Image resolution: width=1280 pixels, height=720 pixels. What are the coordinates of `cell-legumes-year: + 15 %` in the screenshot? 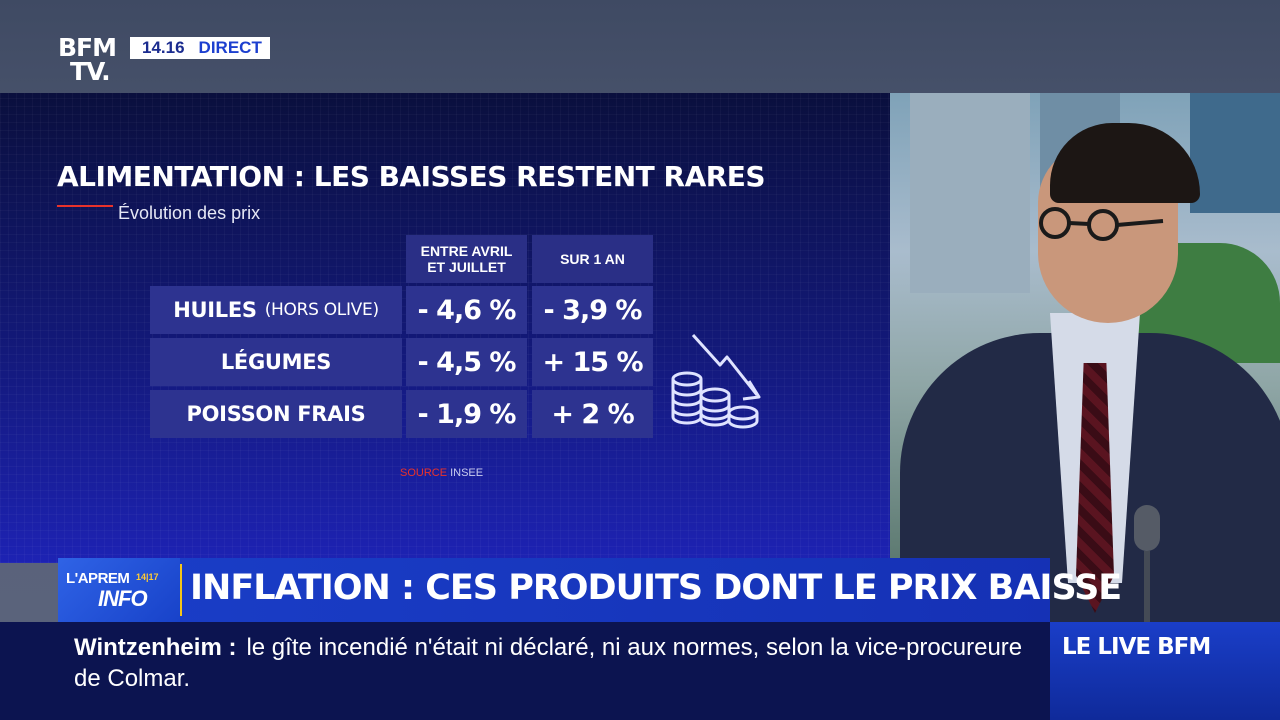 It's located at (592, 362).